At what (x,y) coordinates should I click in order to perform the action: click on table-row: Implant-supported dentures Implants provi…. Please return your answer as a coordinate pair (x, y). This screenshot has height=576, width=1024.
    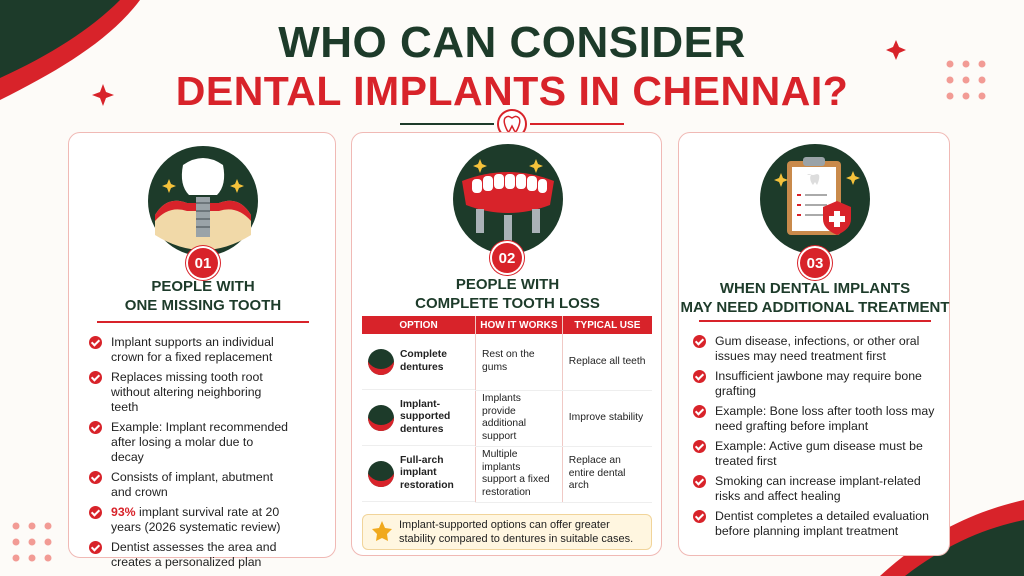
    Looking at the image, I should click on (507, 418).